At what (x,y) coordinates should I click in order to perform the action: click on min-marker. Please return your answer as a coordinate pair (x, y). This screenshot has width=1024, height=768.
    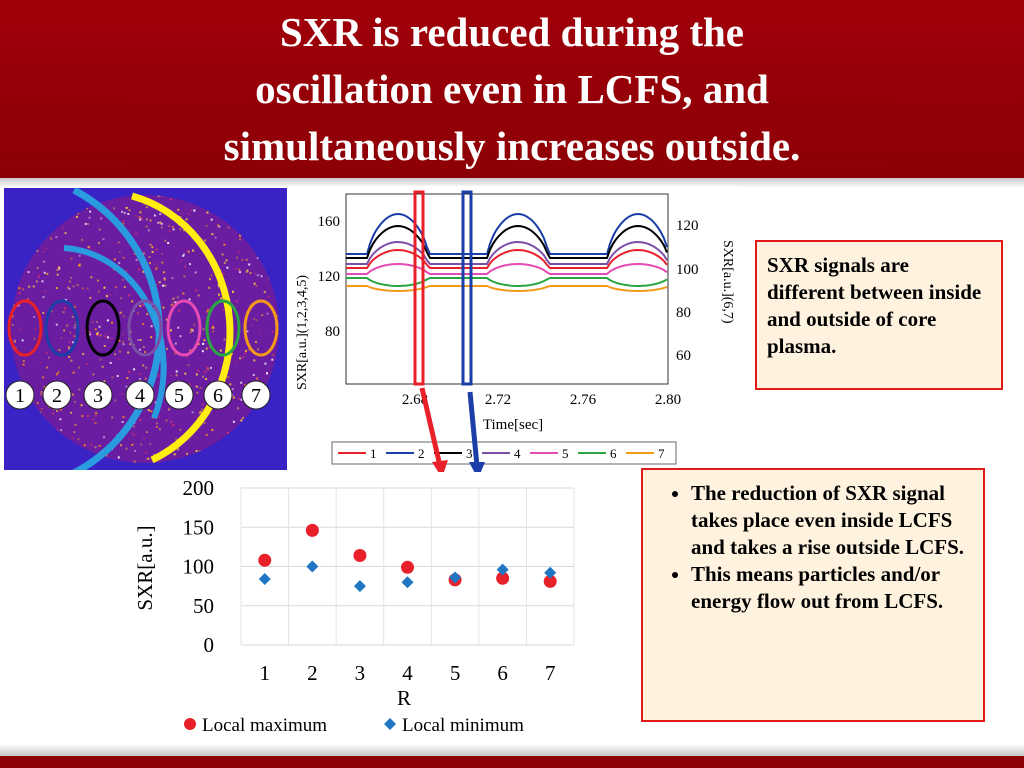
    Looking at the image, I should click on (467, 288).